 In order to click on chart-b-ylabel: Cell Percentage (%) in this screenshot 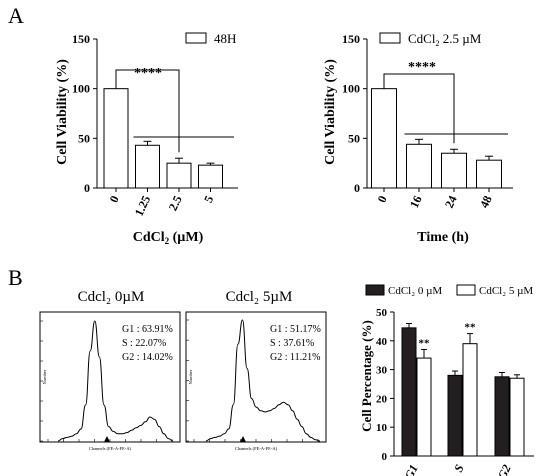, I will do `click(366, 376)`.